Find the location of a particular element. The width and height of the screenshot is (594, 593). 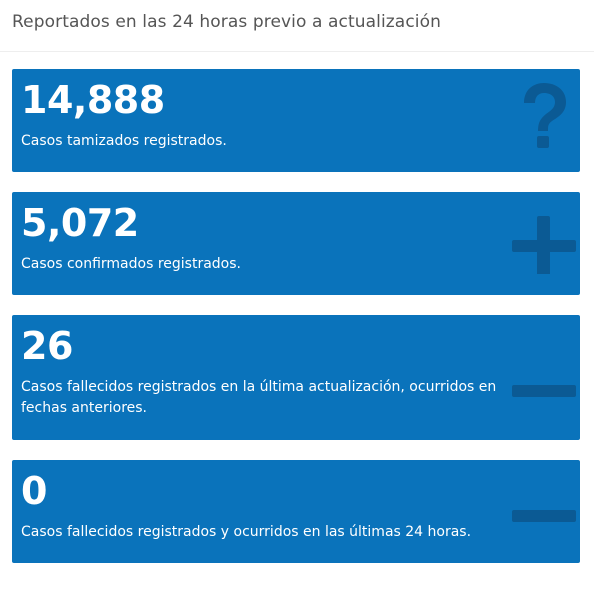

plus-icon is located at coordinates (544, 238).